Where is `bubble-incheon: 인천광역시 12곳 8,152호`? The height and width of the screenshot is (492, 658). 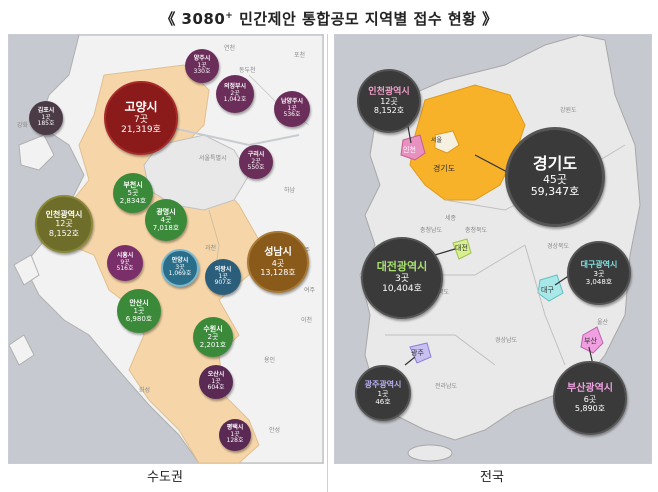
bubble-incheon: 인천광역시 12곳 8,152호 is located at coordinates (64, 224).